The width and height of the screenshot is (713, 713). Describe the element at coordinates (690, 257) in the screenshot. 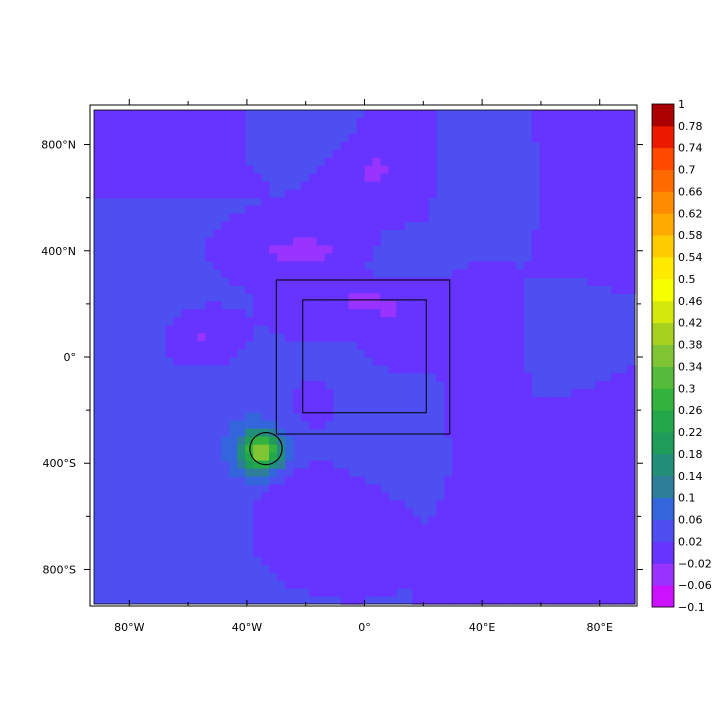

I see `colorbar-label: 0.54` at that location.